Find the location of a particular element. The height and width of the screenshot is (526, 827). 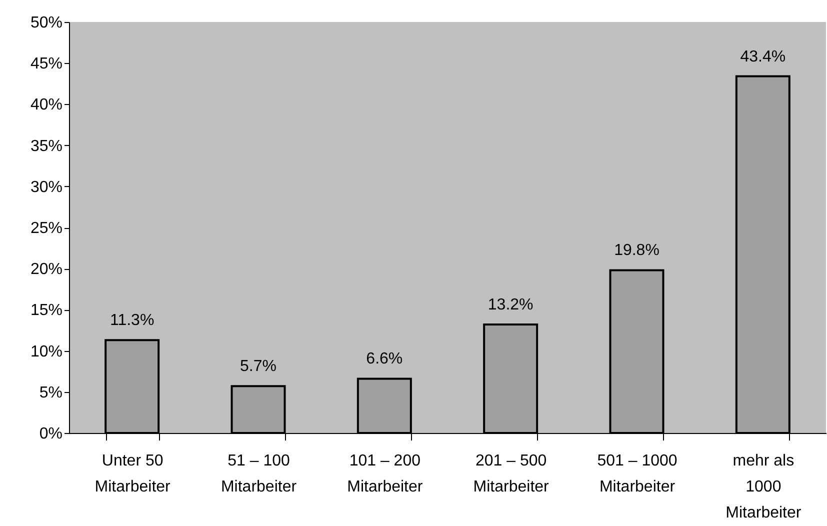

x-tick-label: 501 – 1000 Mitarbeiter is located at coordinates (637, 474).